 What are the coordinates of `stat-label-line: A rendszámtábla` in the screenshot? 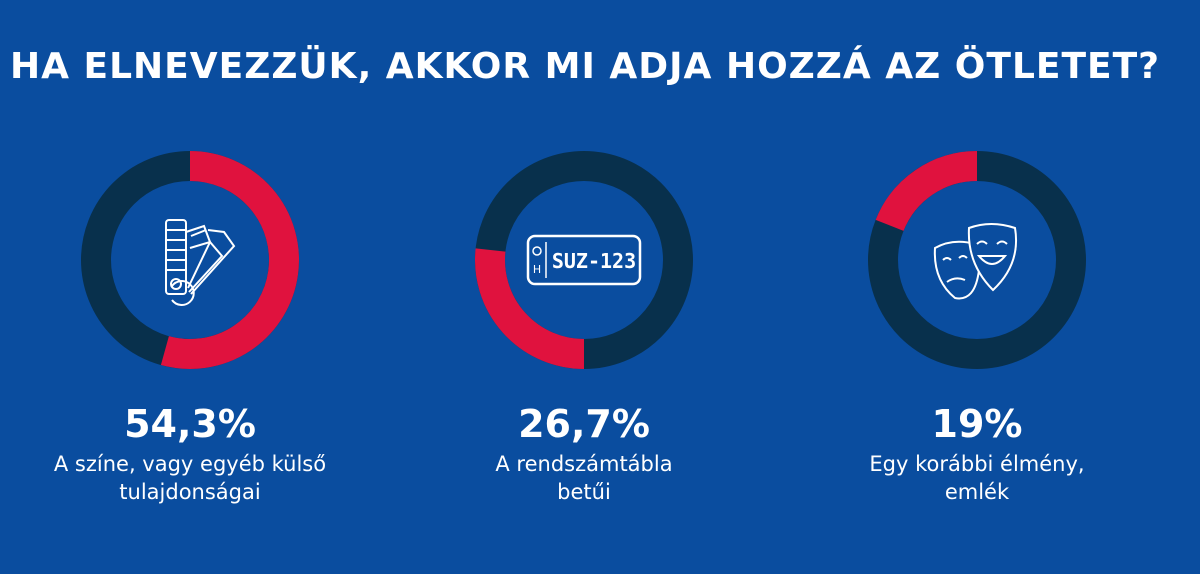 It's located at (584, 464).